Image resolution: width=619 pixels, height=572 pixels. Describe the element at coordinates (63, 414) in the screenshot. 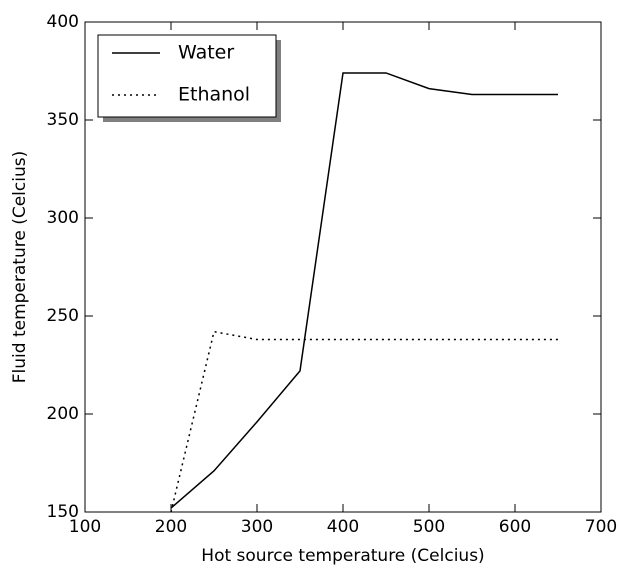

I see `y-tick-label: 200` at that location.